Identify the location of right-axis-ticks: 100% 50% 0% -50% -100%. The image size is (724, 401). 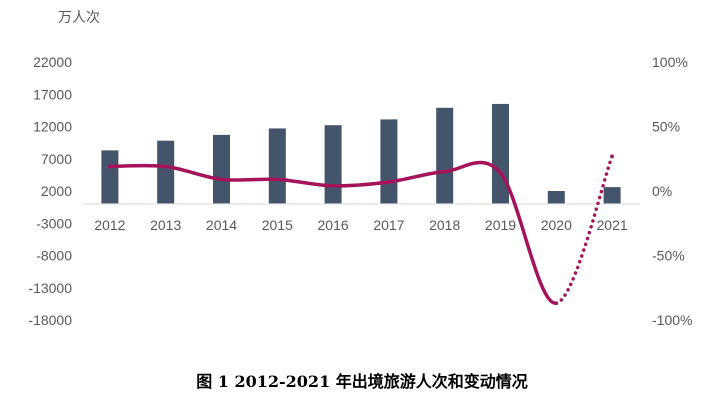
(672, 191).